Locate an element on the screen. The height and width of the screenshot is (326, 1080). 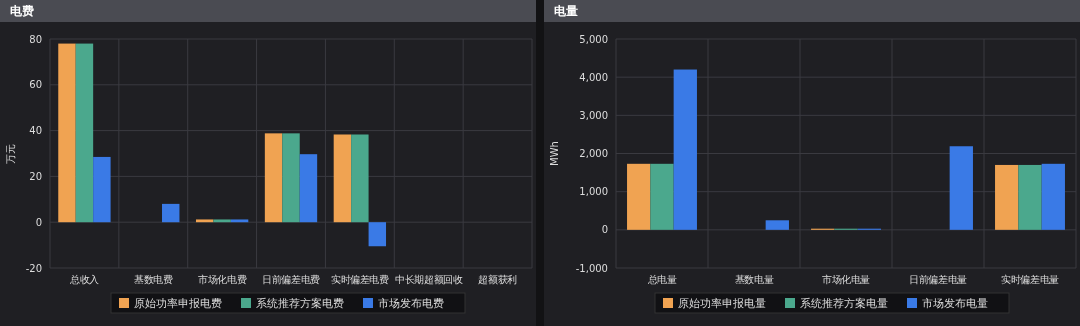
y-tick-label: 80 is located at coordinates (35, 39).